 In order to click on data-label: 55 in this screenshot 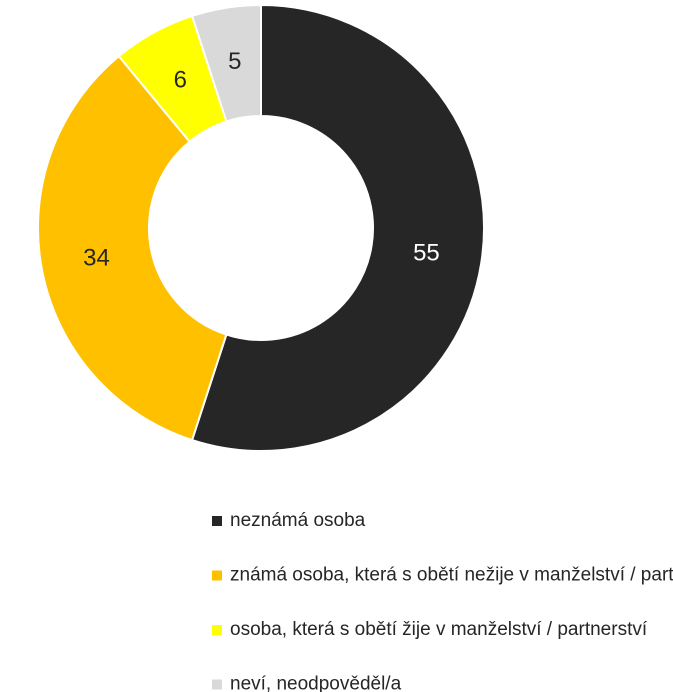, I will do `click(426, 253)`.